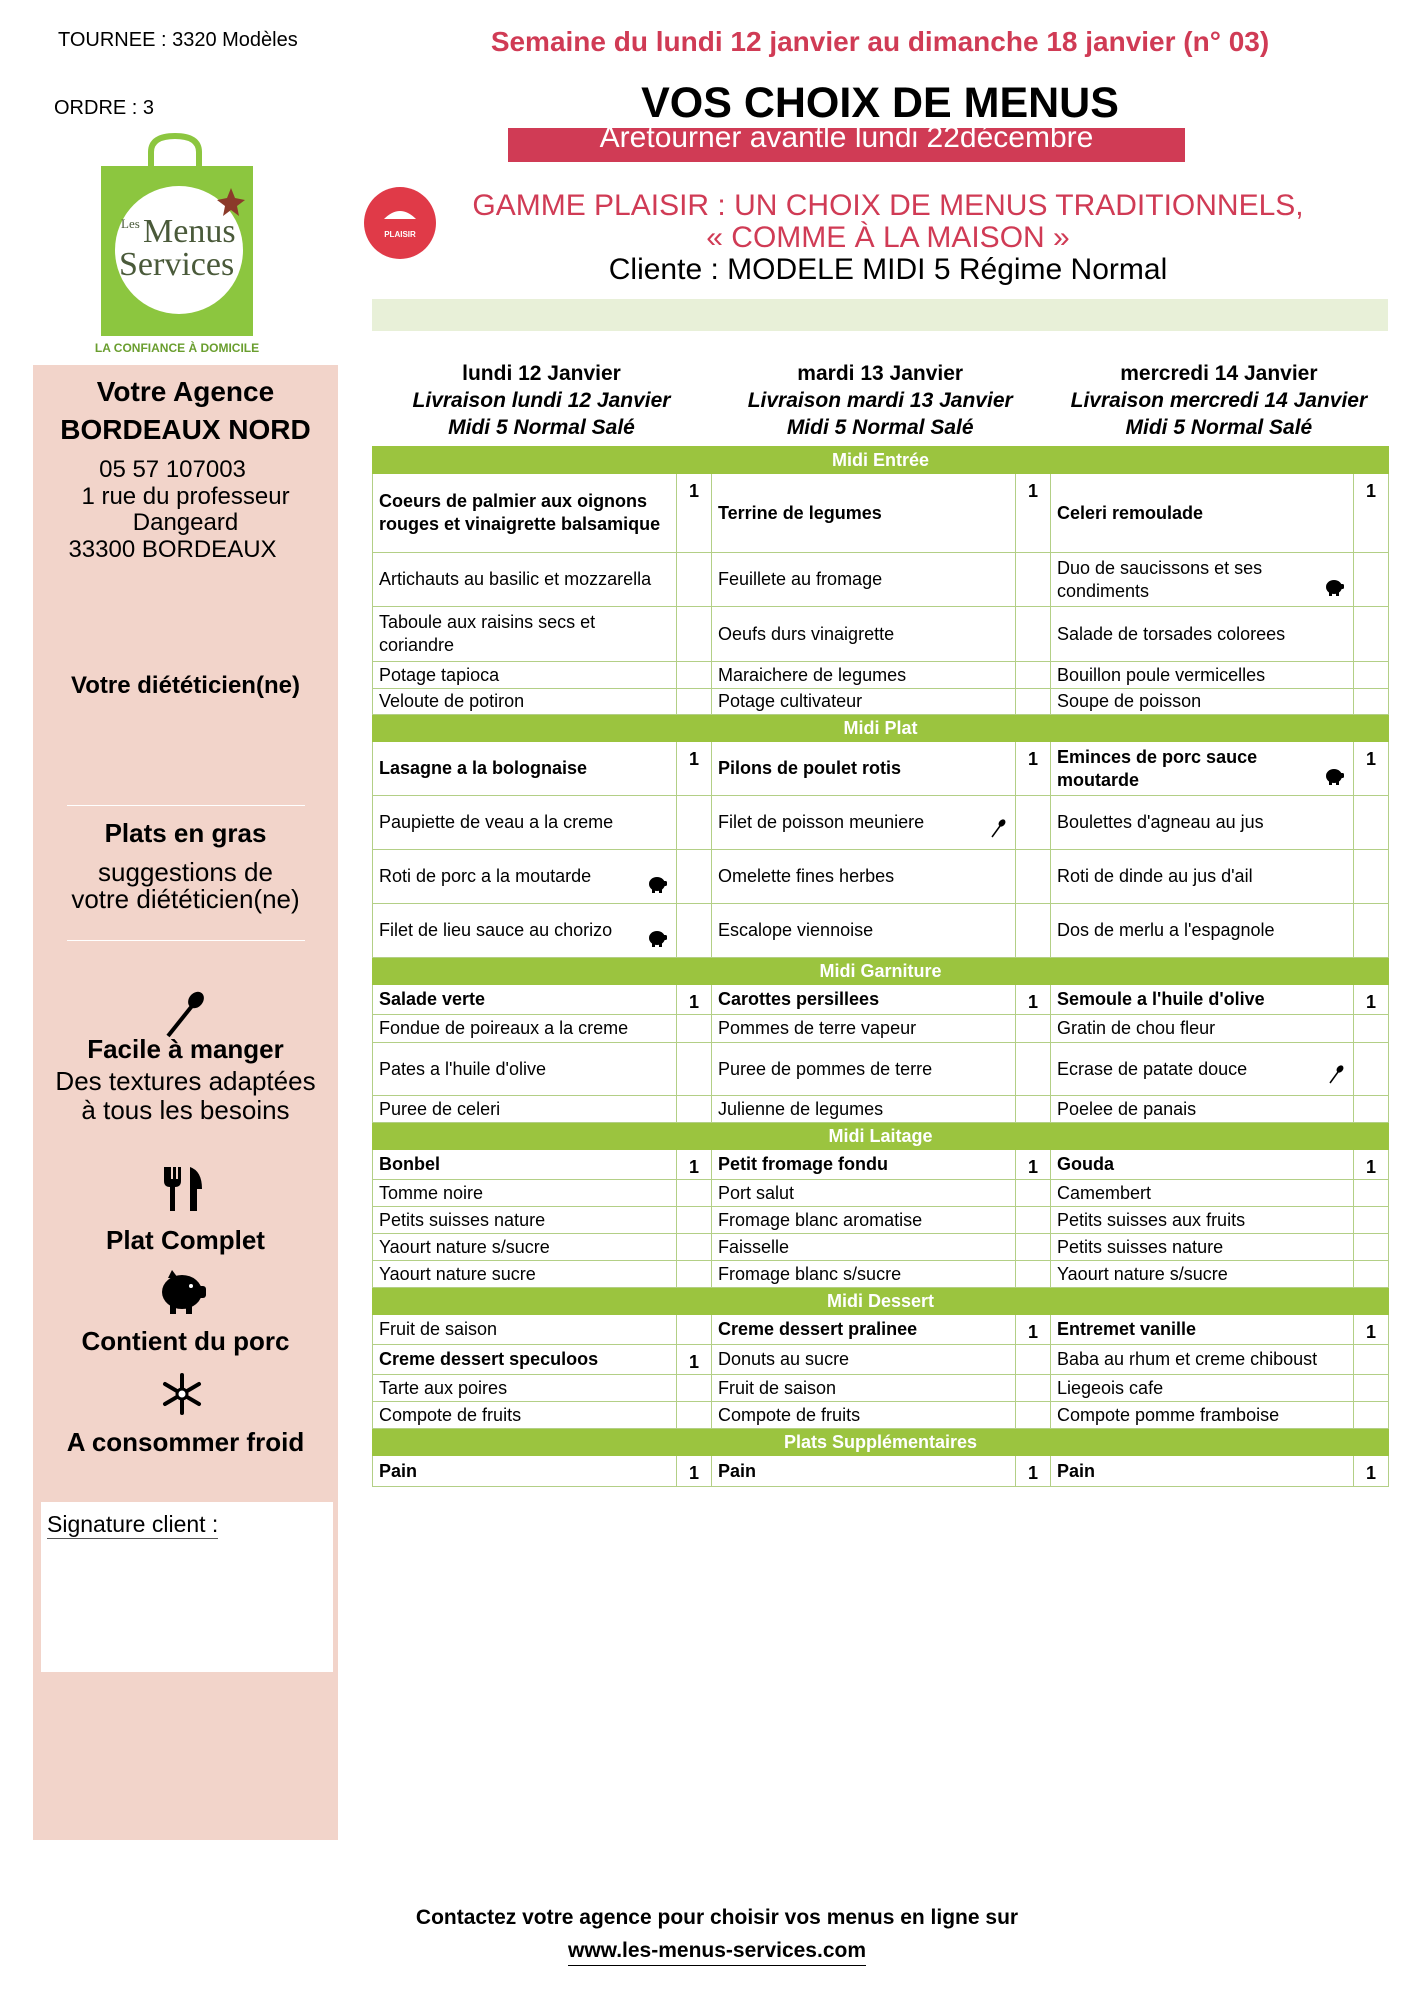 This screenshot has height=2000, width=1414. What do you see at coordinates (524, 1193) in the screenshot?
I see `dish-cell: Tomme noire` at bounding box center [524, 1193].